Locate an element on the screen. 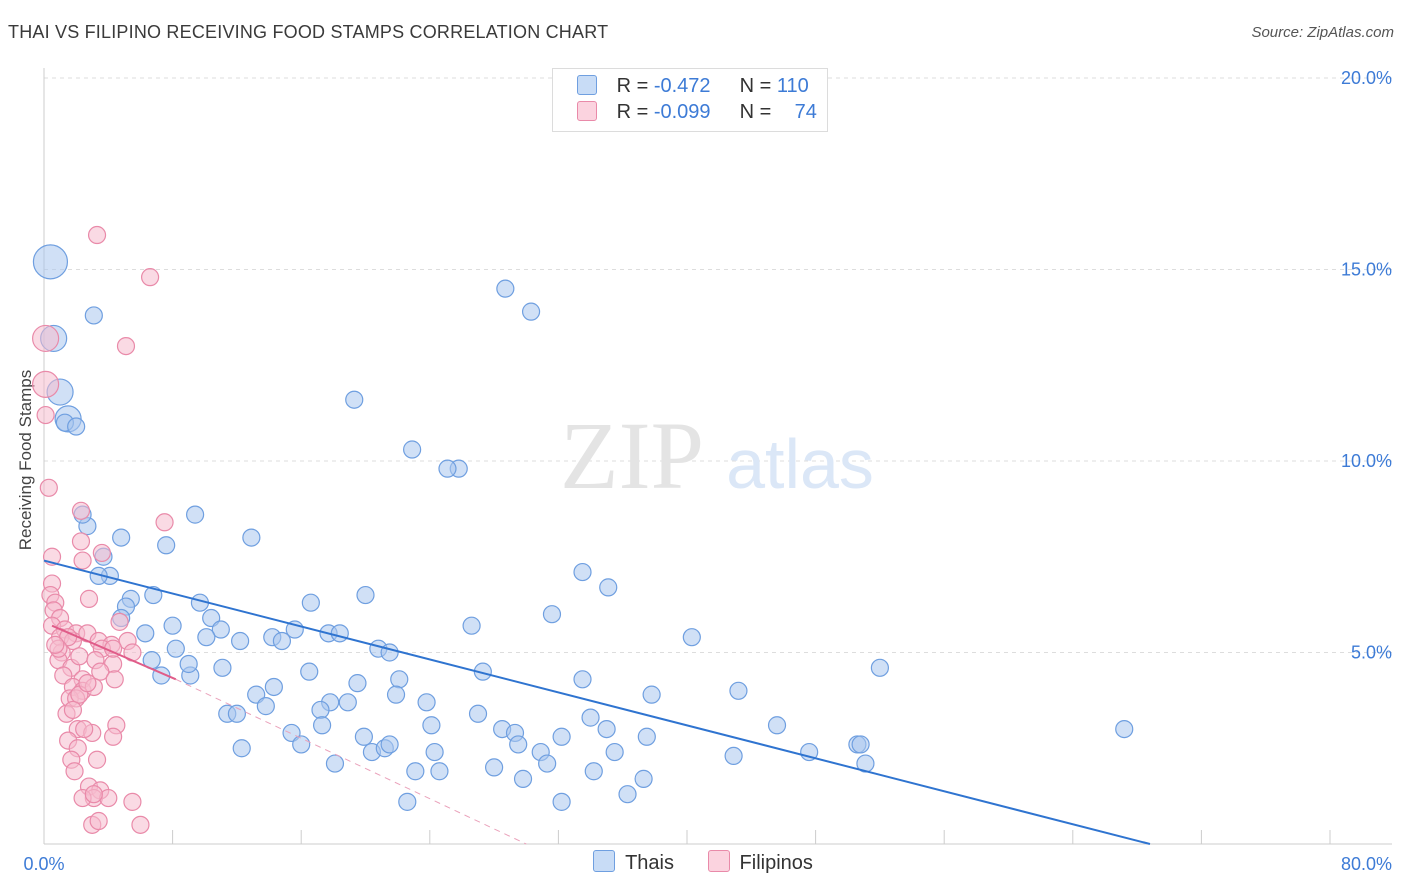  filipinos-legend-label: Filipinos is located at coordinates (776, 863).